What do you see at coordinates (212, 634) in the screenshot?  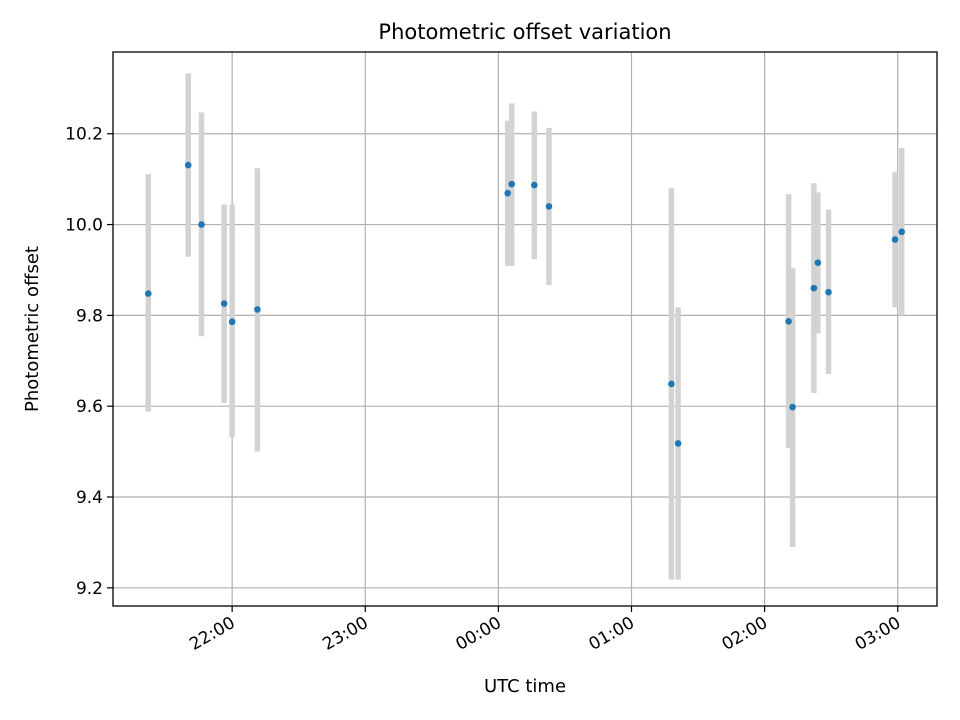 I see `x-tick-label: 22:00` at bounding box center [212, 634].